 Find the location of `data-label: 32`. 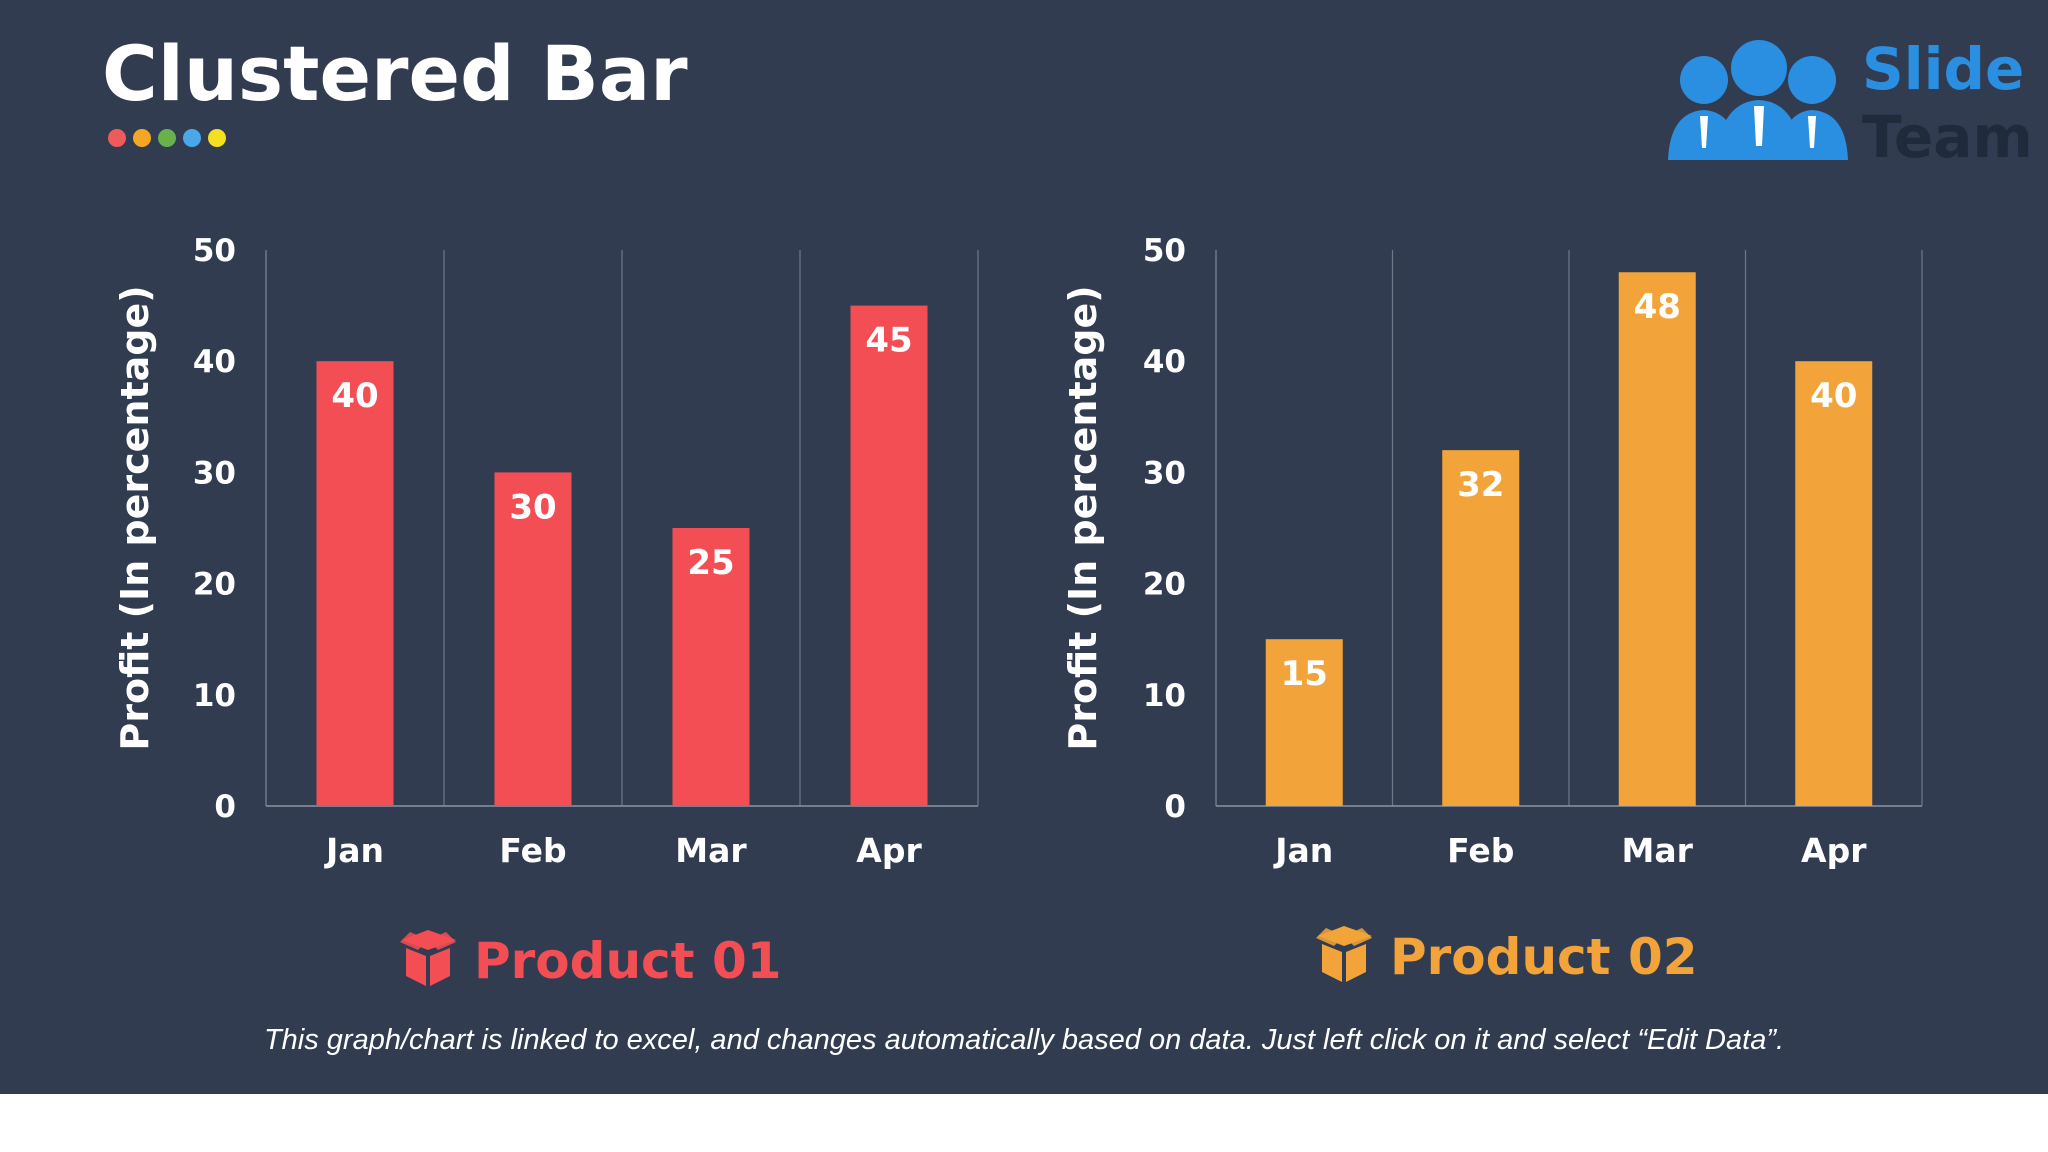

data-label: 32 is located at coordinates (1480, 485).